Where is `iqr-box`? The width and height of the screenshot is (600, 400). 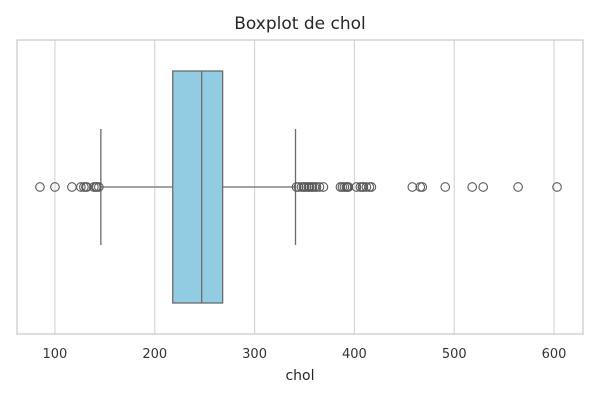
iqr-box is located at coordinates (198, 187).